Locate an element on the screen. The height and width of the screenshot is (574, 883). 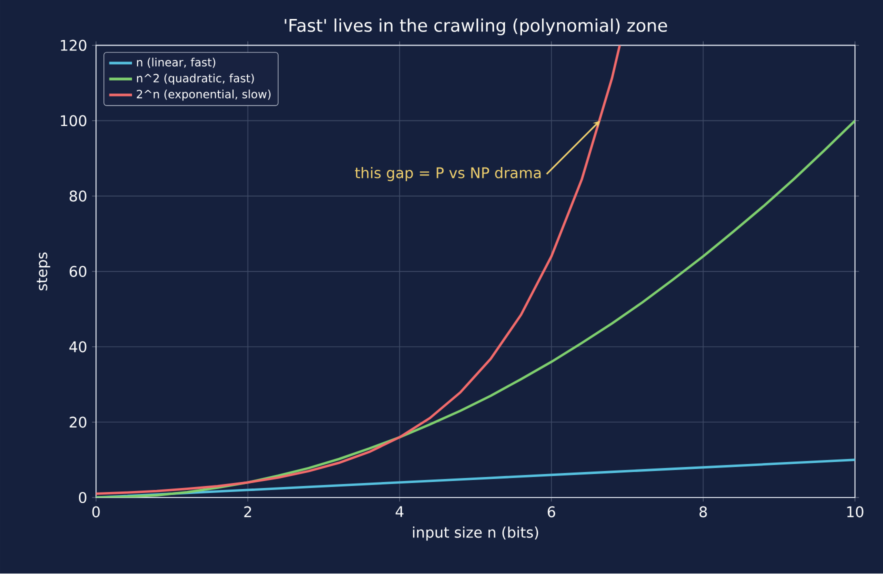
x-tick-label: 2 is located at coordinates (248, 512).